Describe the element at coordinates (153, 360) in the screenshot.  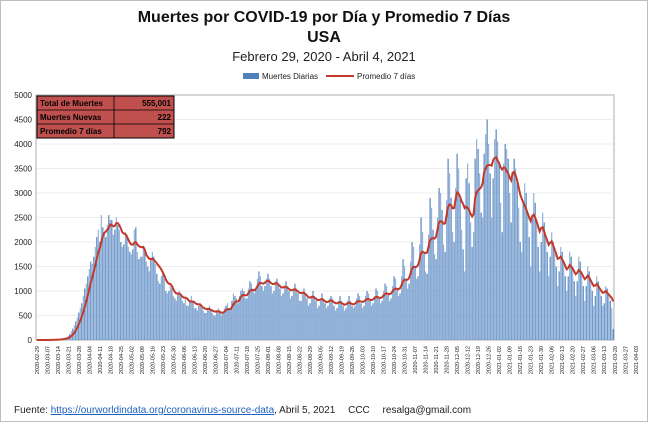
I see `x-tick-label: 2020-05-16` at that location.